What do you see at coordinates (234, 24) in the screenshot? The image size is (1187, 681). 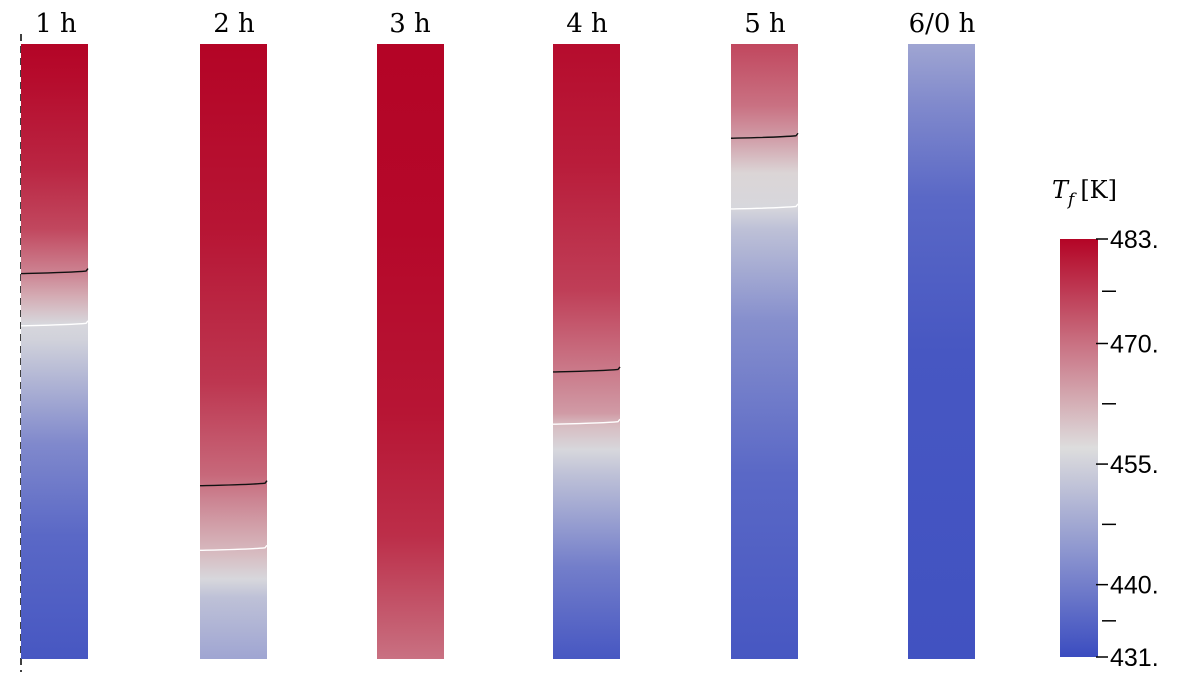 I see `column-label-2: 2 h` at bounding box center [234, 24].